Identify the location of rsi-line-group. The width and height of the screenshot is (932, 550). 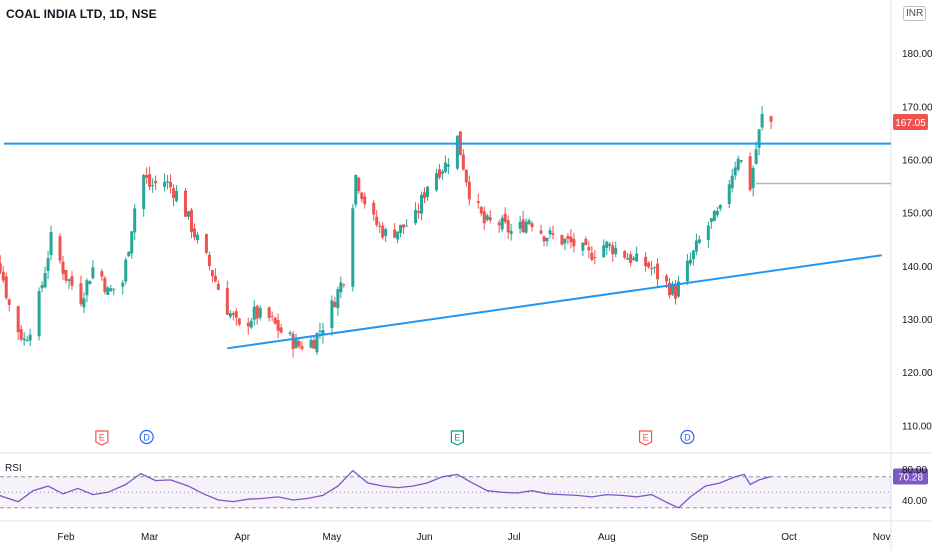
(386, 489).